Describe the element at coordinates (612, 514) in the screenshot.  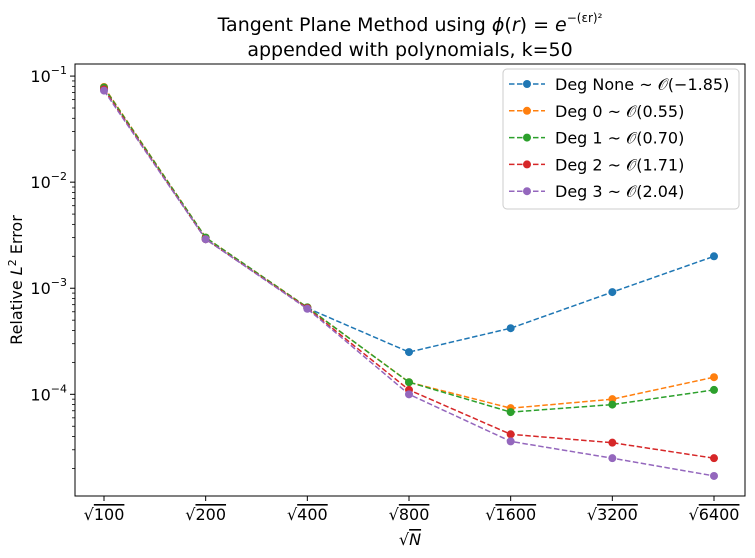
I see `x-tick-label-5: √3200` at that location.